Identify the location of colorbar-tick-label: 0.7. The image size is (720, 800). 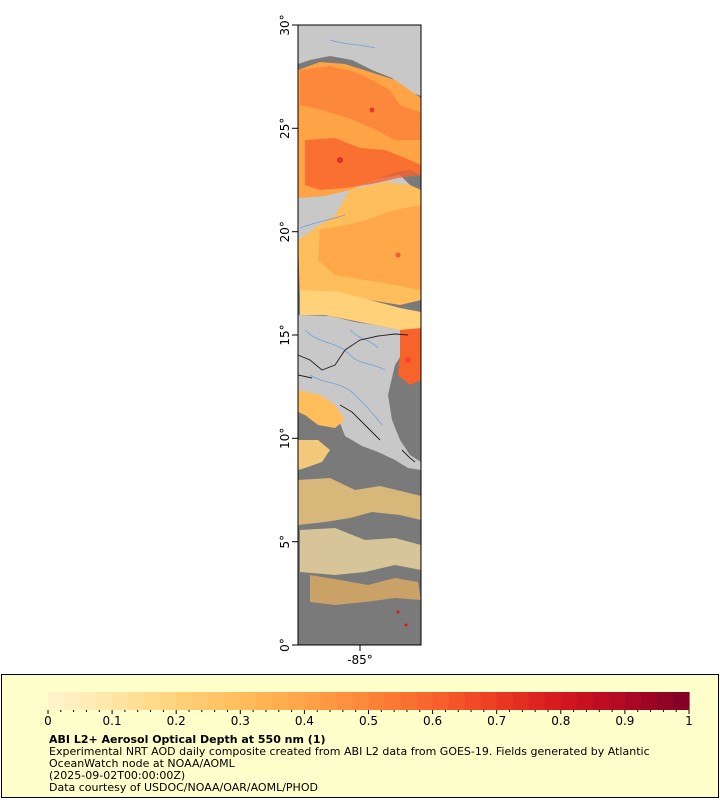
(496, 721).